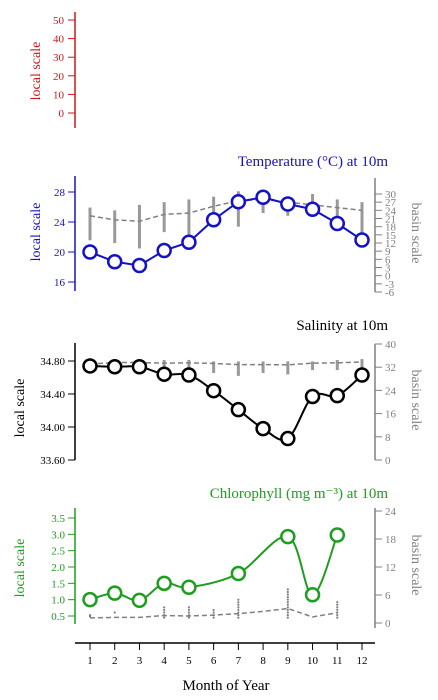  Describe the element at coordinates (58, 535) in the screenshot. I see `p4-y-tick-label: 3.0` at that location.